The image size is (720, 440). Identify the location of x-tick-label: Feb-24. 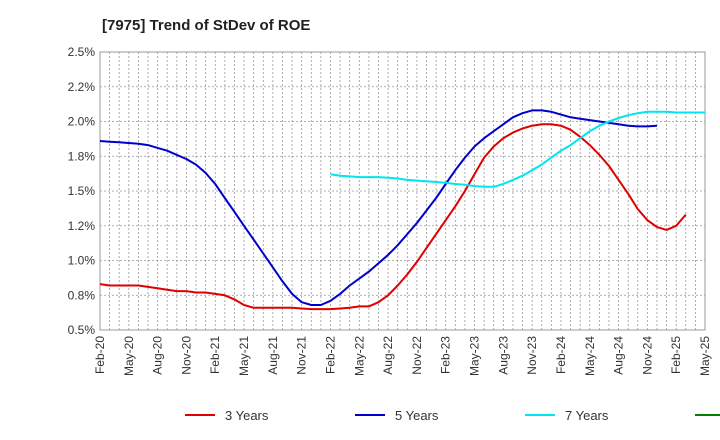
(561, 355).